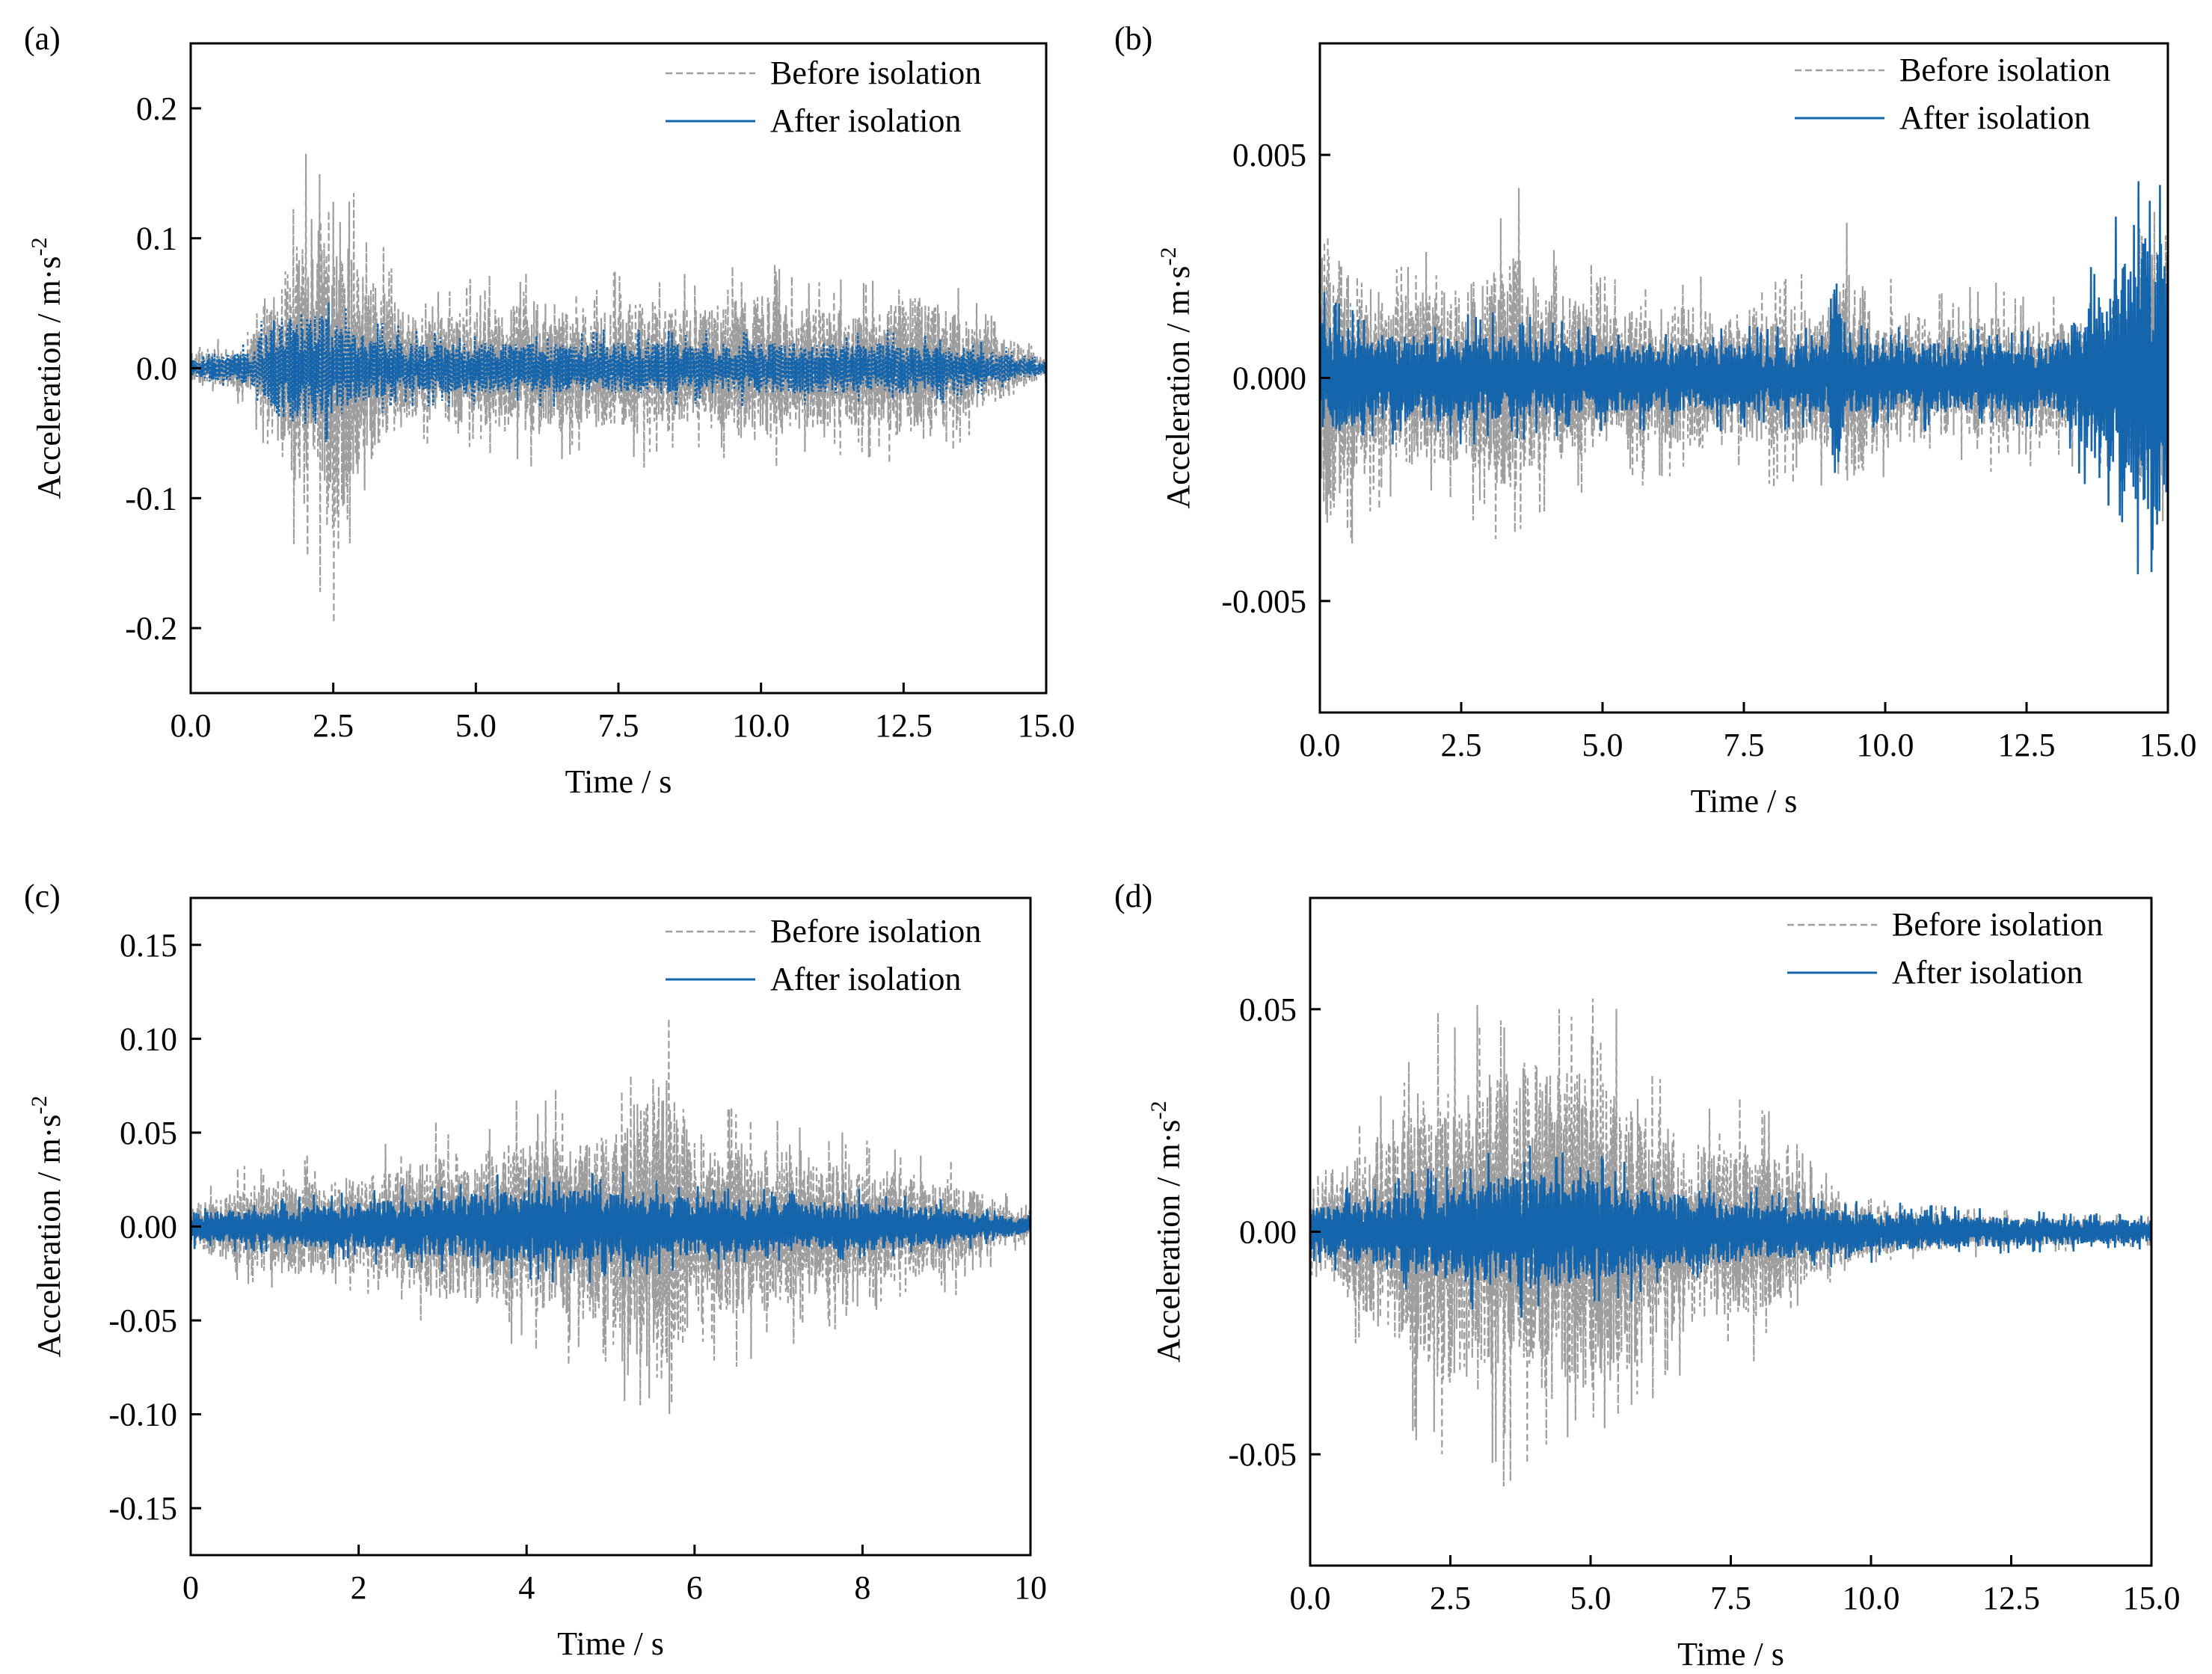  Describe the element at coordinates (1133, 896) in the screenshot. I see `panel-label: (d)` at that location.